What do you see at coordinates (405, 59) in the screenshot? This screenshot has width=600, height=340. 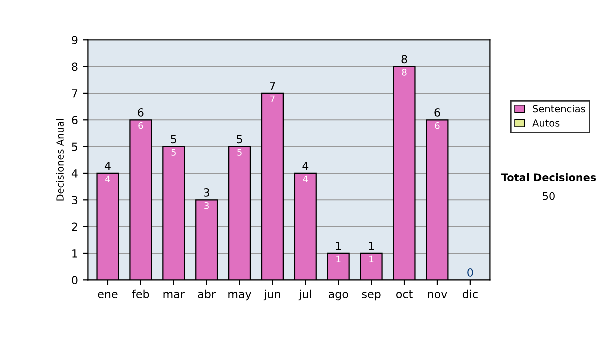 I see `total-label: 8` at bounding box center [405, 59].